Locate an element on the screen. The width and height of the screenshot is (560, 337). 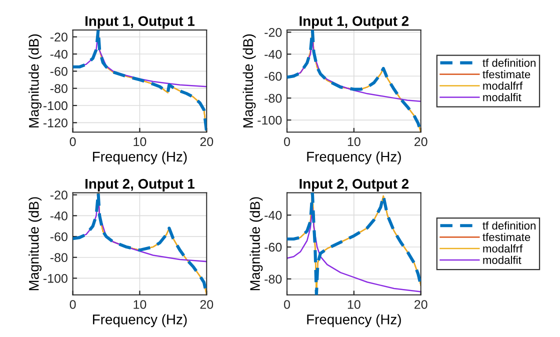
y-tick-label: -120 is located at coordinates (55, 123).